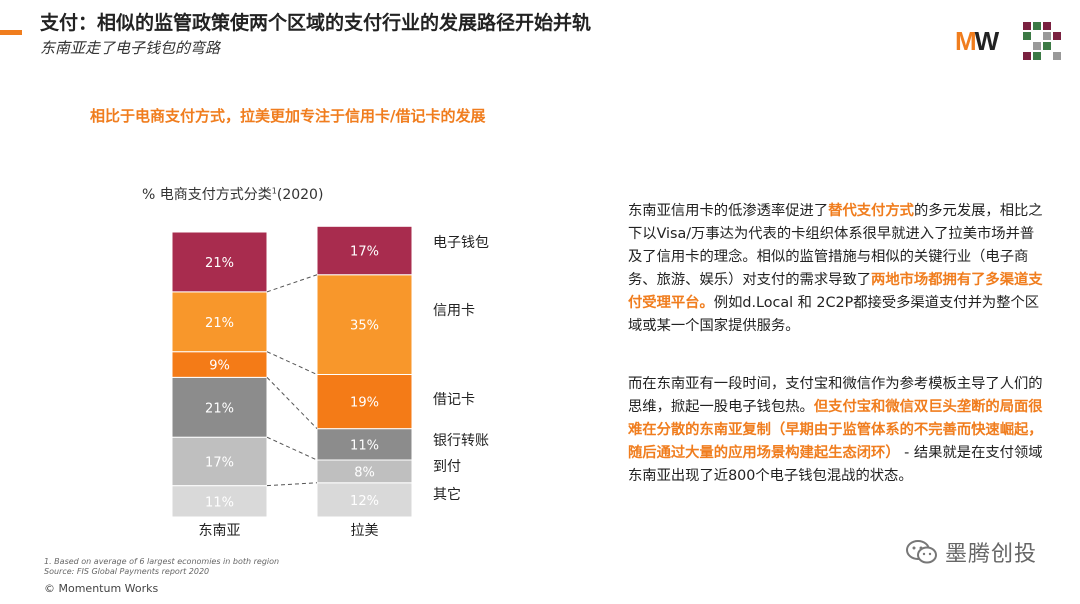 The height and width of the screenshot is (604, 1080). Describe the element at coordinates (728, 211) in the screenshot. I see `p1-text-a: 东南亚信用卡的低渗透率促进了` at that location.